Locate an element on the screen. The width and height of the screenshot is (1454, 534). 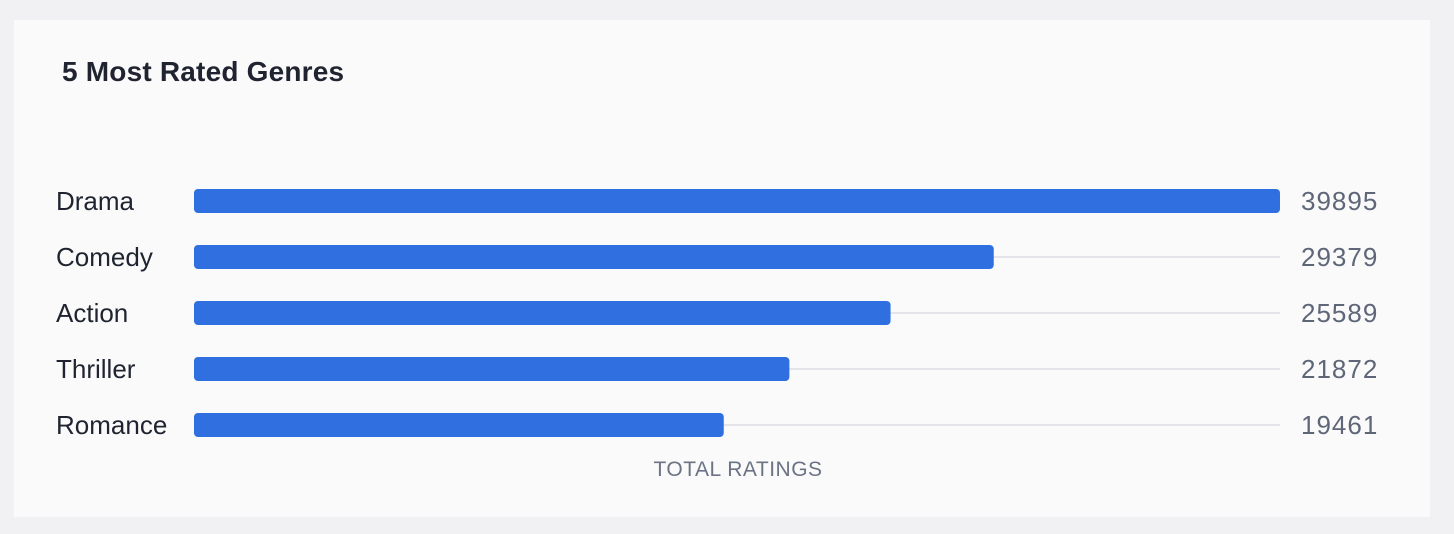
value-label: 29379 is located at coordinates (1339, 257).